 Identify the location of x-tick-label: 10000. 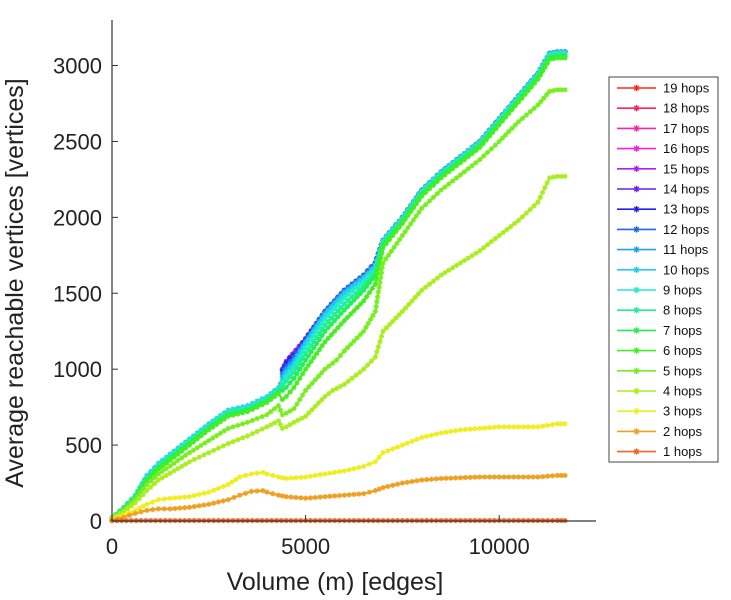
(499, 546).